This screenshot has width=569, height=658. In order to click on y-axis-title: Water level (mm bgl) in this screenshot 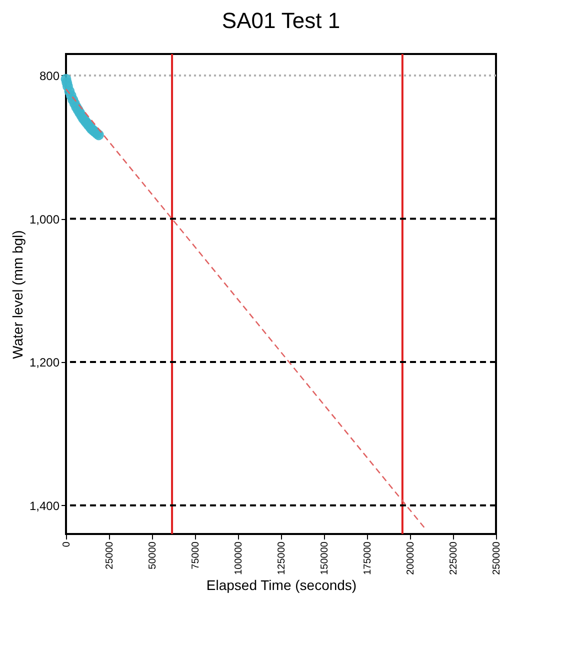, I will do `click(17, 294)`.